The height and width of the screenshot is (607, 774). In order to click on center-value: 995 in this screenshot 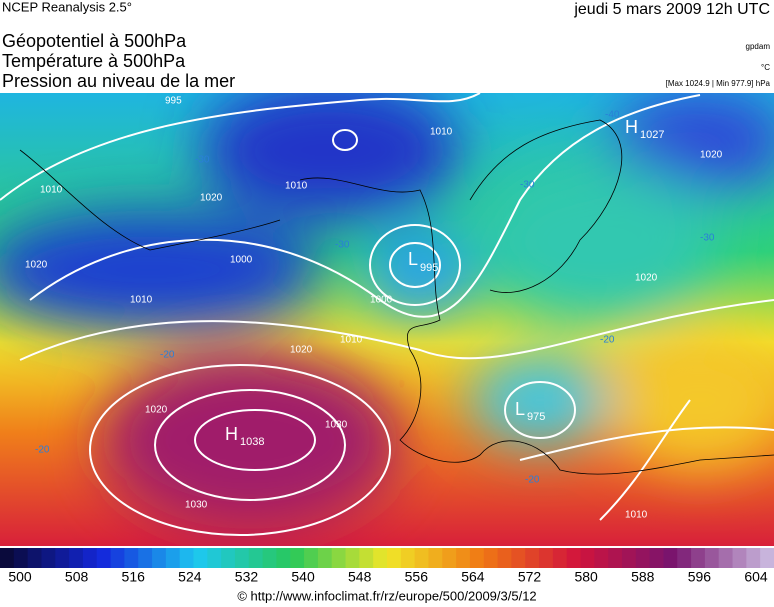, I will do `click(429, 268)`.